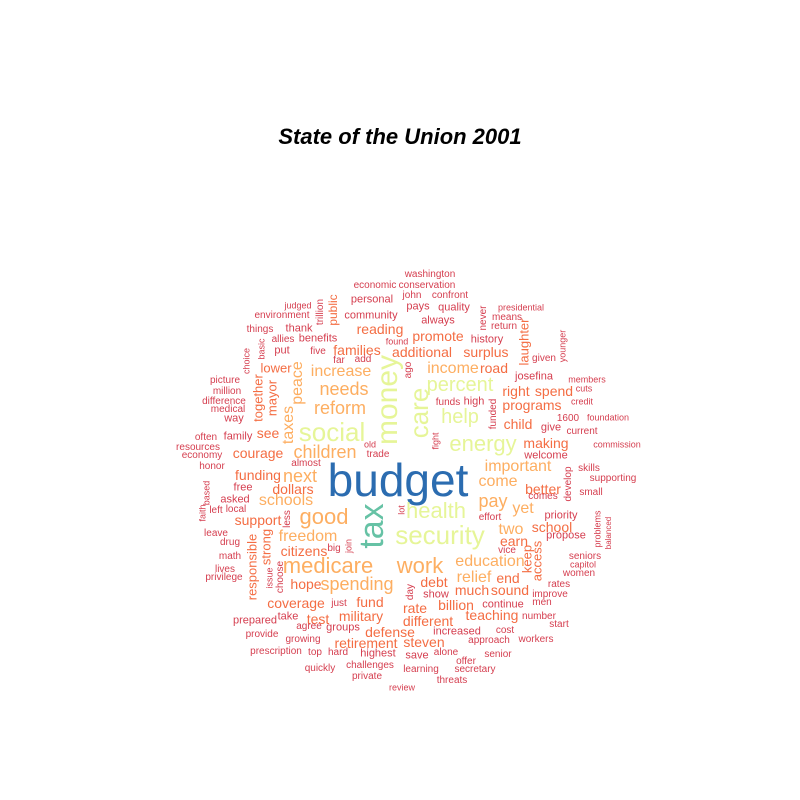  Describe the element at coordinates (387, 400) in the screenshot. I see `word-money: money` at that location.